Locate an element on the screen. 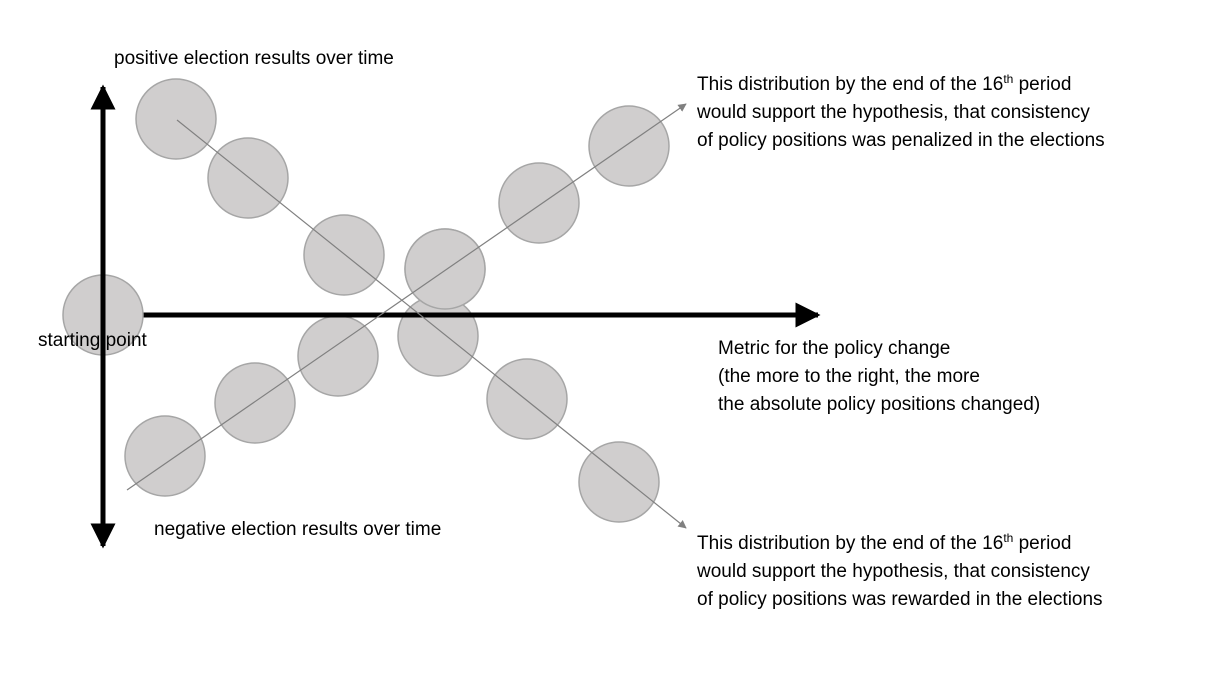 Image resolution: width=1232 pixels, height=678 pixels. starting-point-label: starting point is located at coordinates (92, 340).